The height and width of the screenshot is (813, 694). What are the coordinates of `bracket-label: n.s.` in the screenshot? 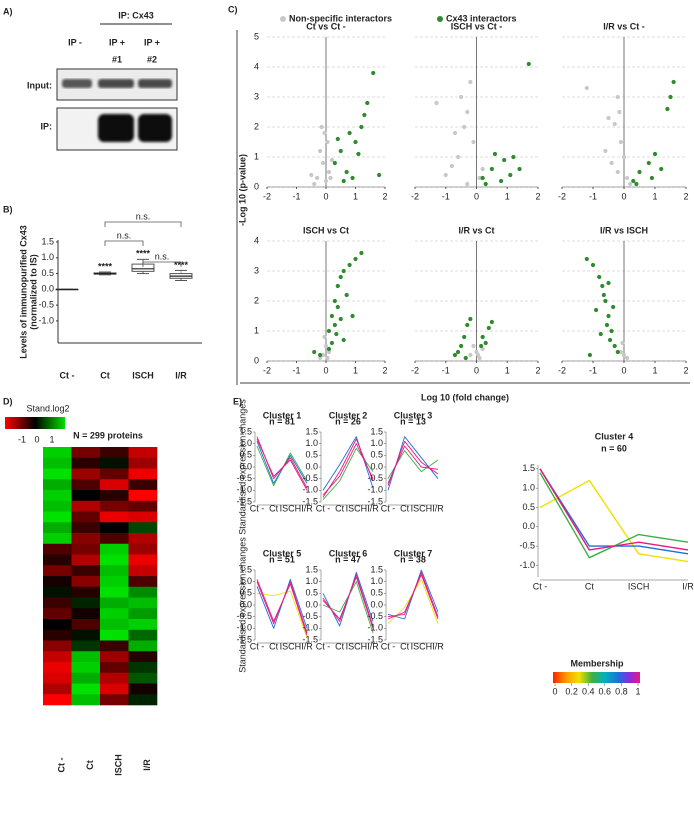 It's located at (143, 216).